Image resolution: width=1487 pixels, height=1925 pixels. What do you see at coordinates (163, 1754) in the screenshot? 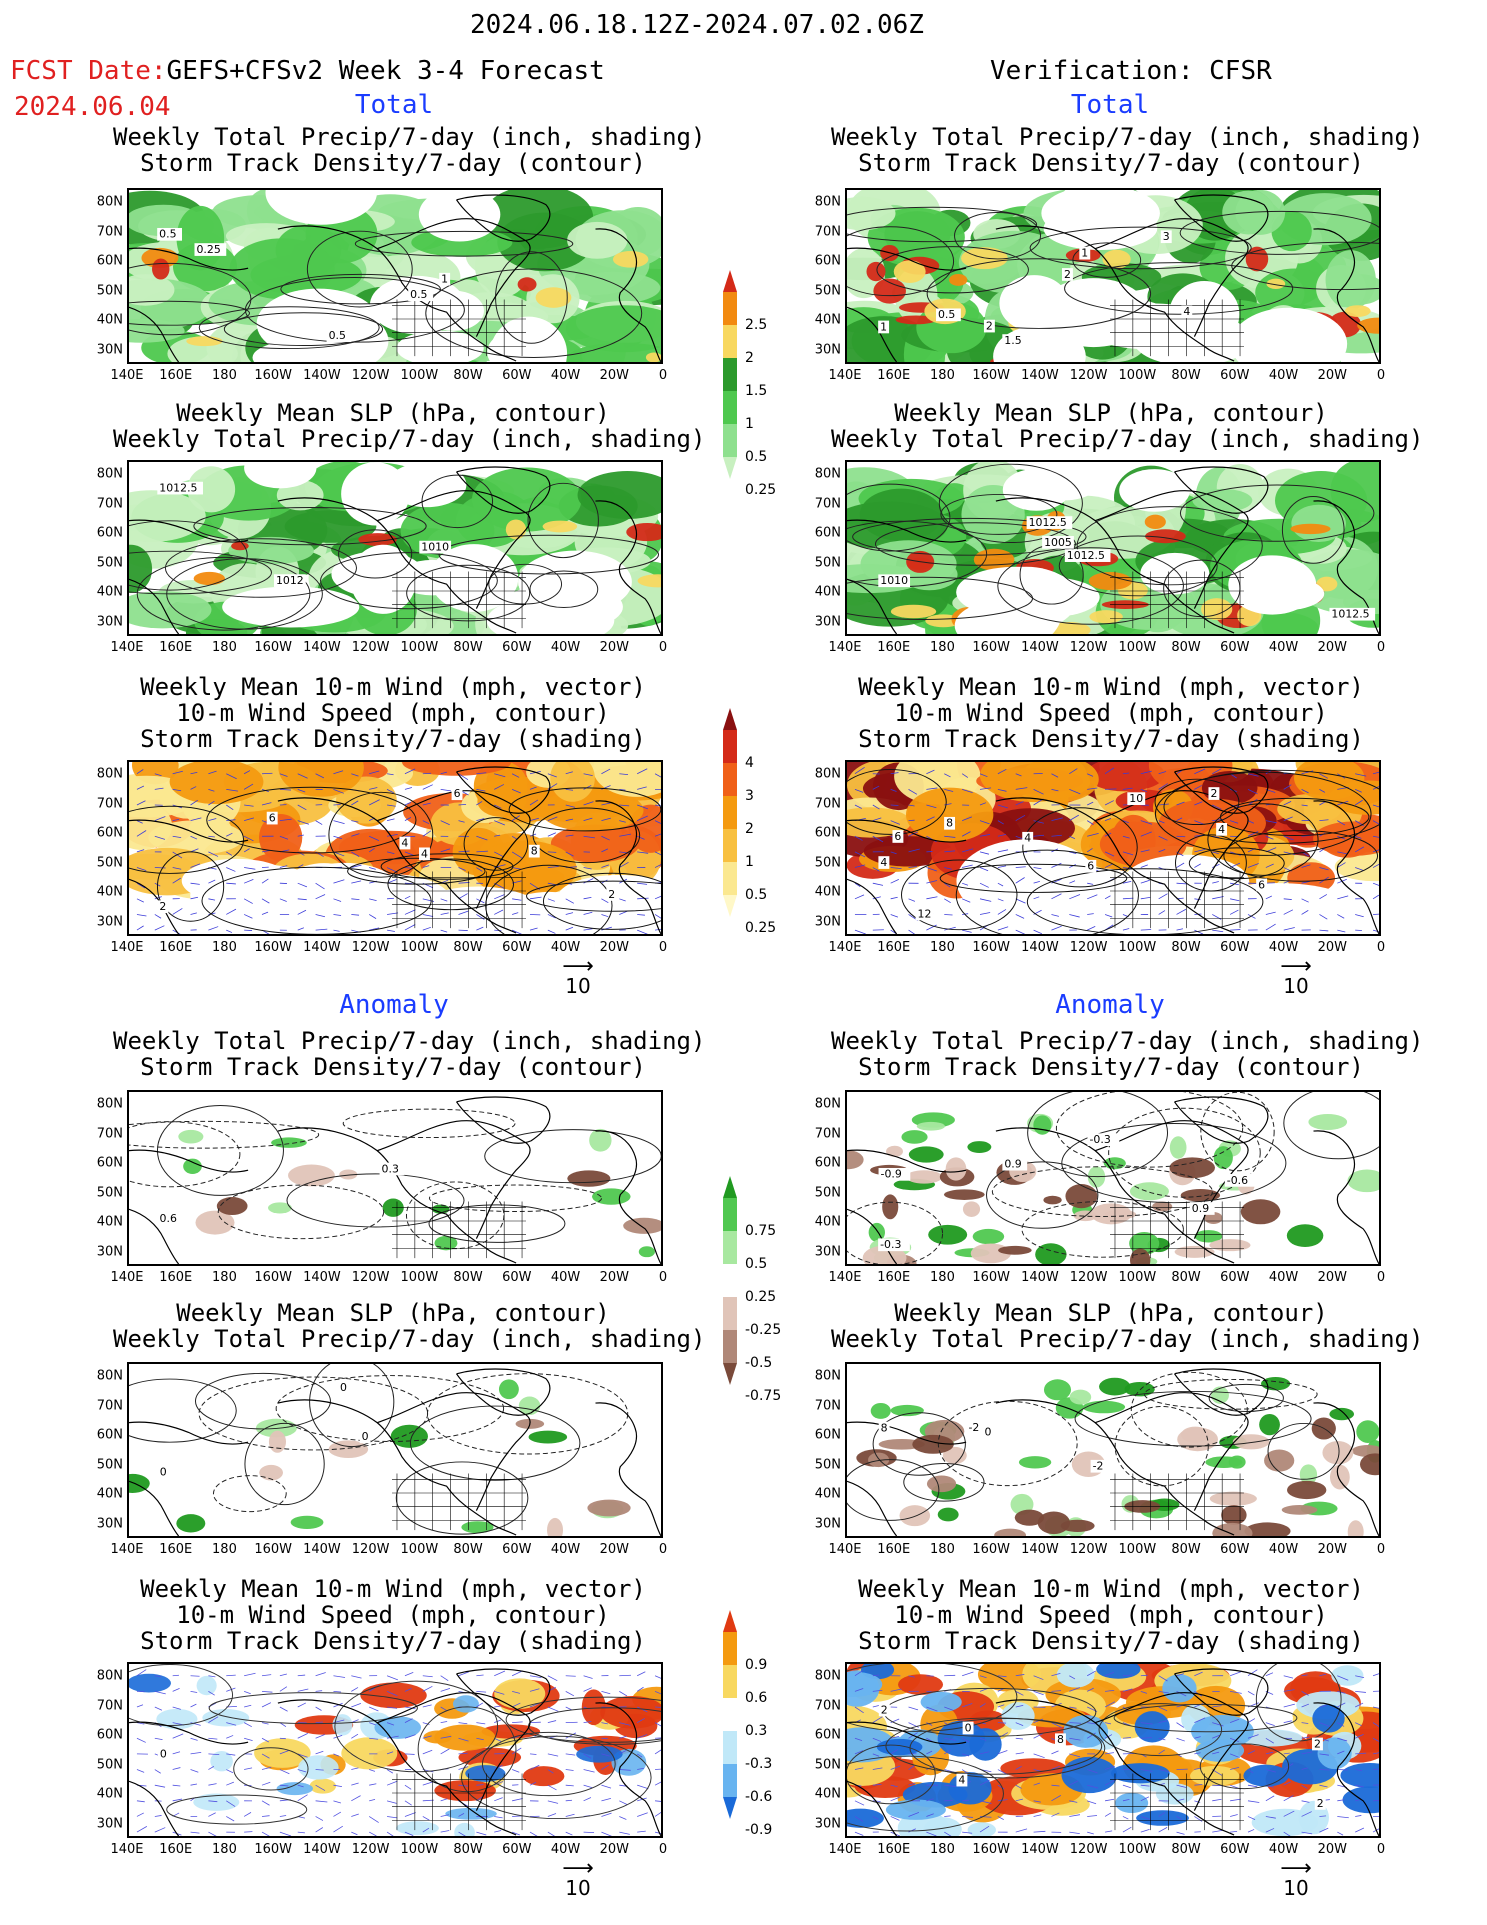
I see `contour-label: 0` at bounding box center [163, 1754].